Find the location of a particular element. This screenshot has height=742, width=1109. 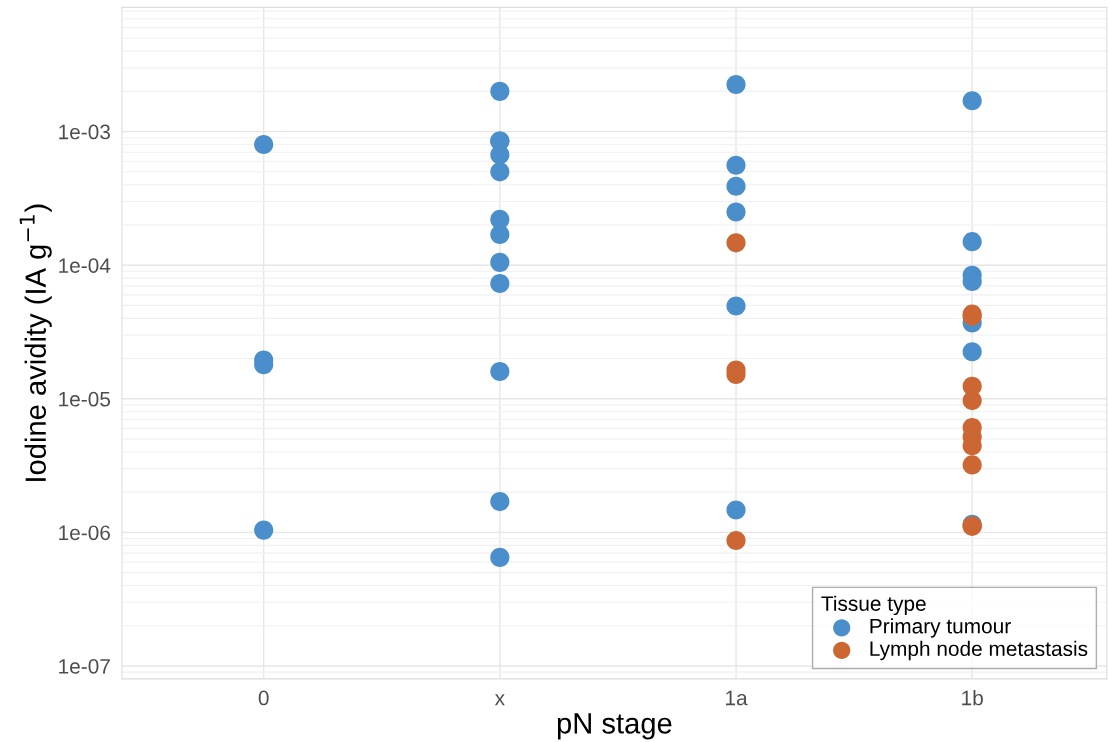

y-tick-label: 1e-04 is located at coordinates (85, 265).